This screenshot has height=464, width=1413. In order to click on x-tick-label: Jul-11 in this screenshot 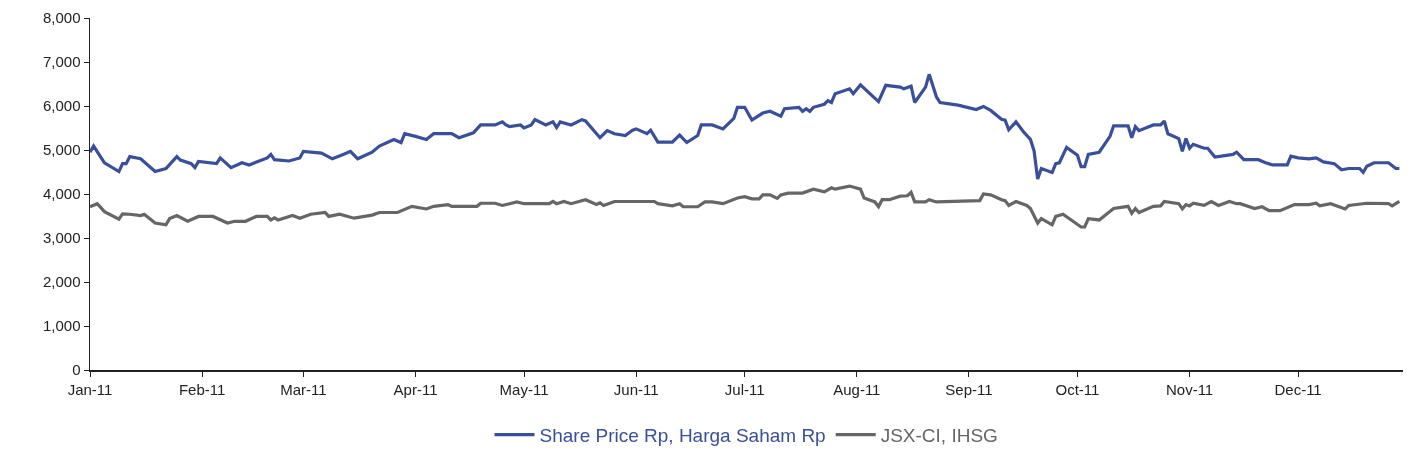, I will do `click(744, 389)`.